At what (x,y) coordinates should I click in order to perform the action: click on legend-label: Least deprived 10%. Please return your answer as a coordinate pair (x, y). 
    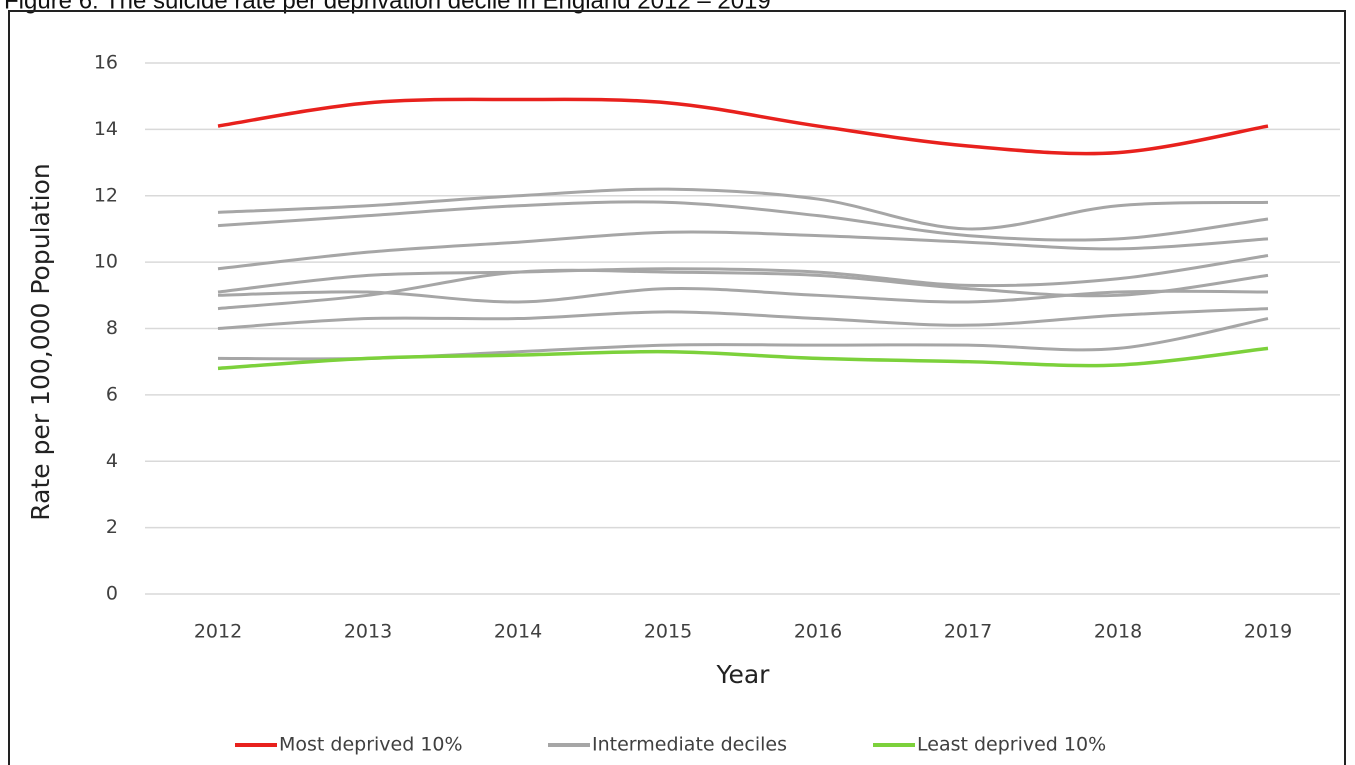
    Looking at the image, I should click on (1011, 745).